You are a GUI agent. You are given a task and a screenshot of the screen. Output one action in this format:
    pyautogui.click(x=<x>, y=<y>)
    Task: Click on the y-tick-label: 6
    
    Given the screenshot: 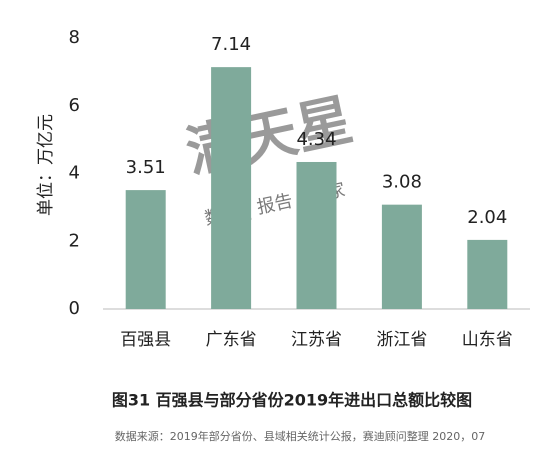 What is the action you would take?
    pyautogui.click(x=74, y=105)
    